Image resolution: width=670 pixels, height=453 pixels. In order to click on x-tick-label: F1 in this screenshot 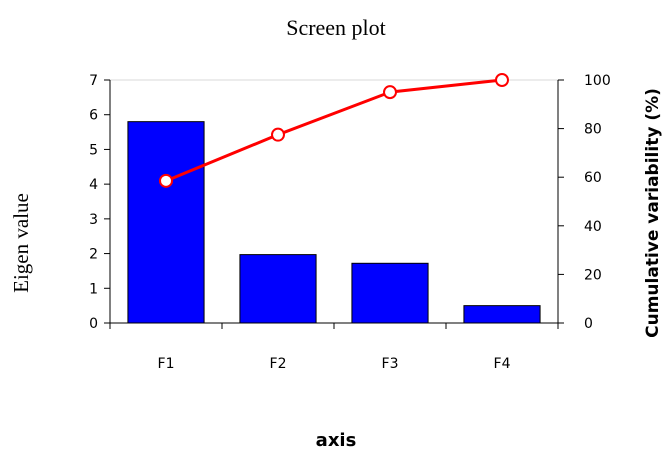, I will do `click(166, 364)`.